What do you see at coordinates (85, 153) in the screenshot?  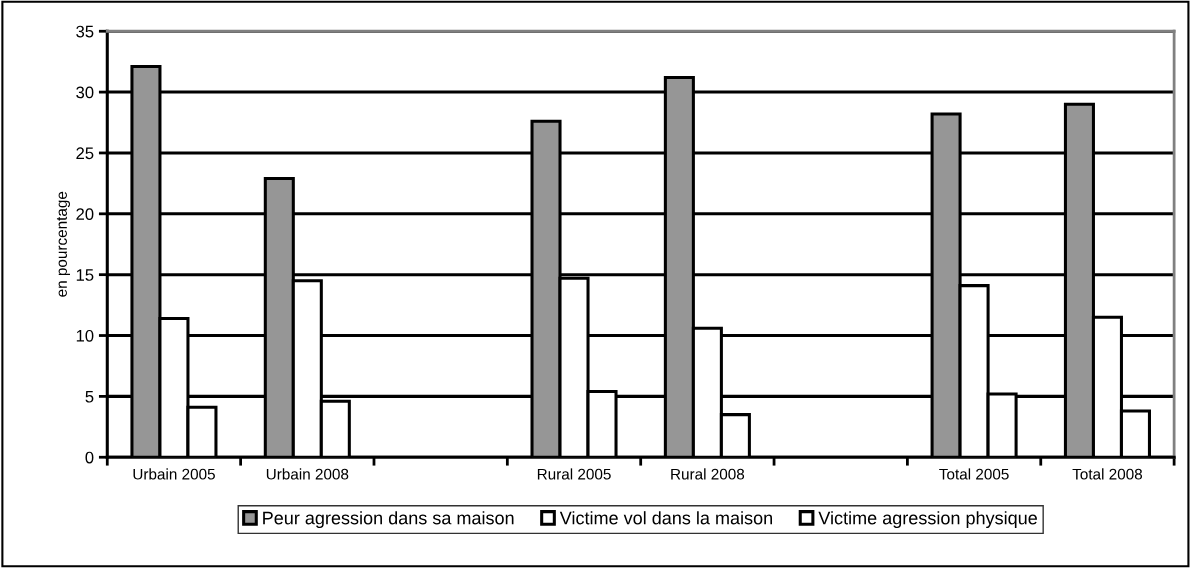 I see `y-tick-label: 25` at bounding box center [85, 153].